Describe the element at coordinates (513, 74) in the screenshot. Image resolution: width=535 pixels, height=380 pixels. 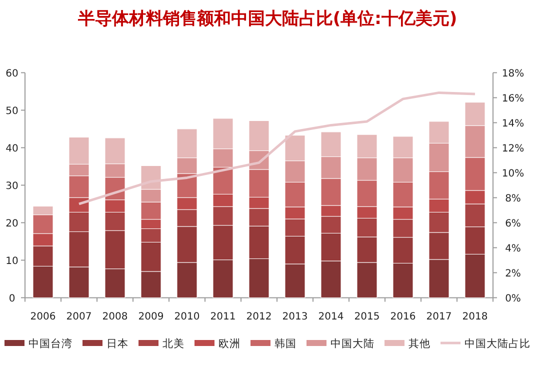
I see `y2-tick-label: 18%` at that location.